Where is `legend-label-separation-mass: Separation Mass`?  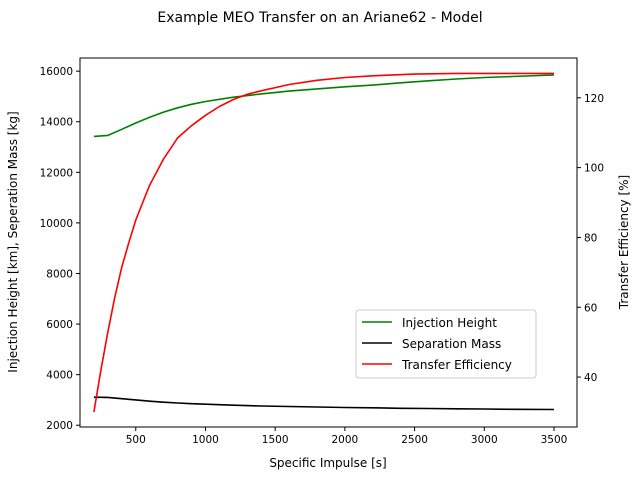
legend-label-separation-mass: Separation Mass is located at coordinates (451, 344).